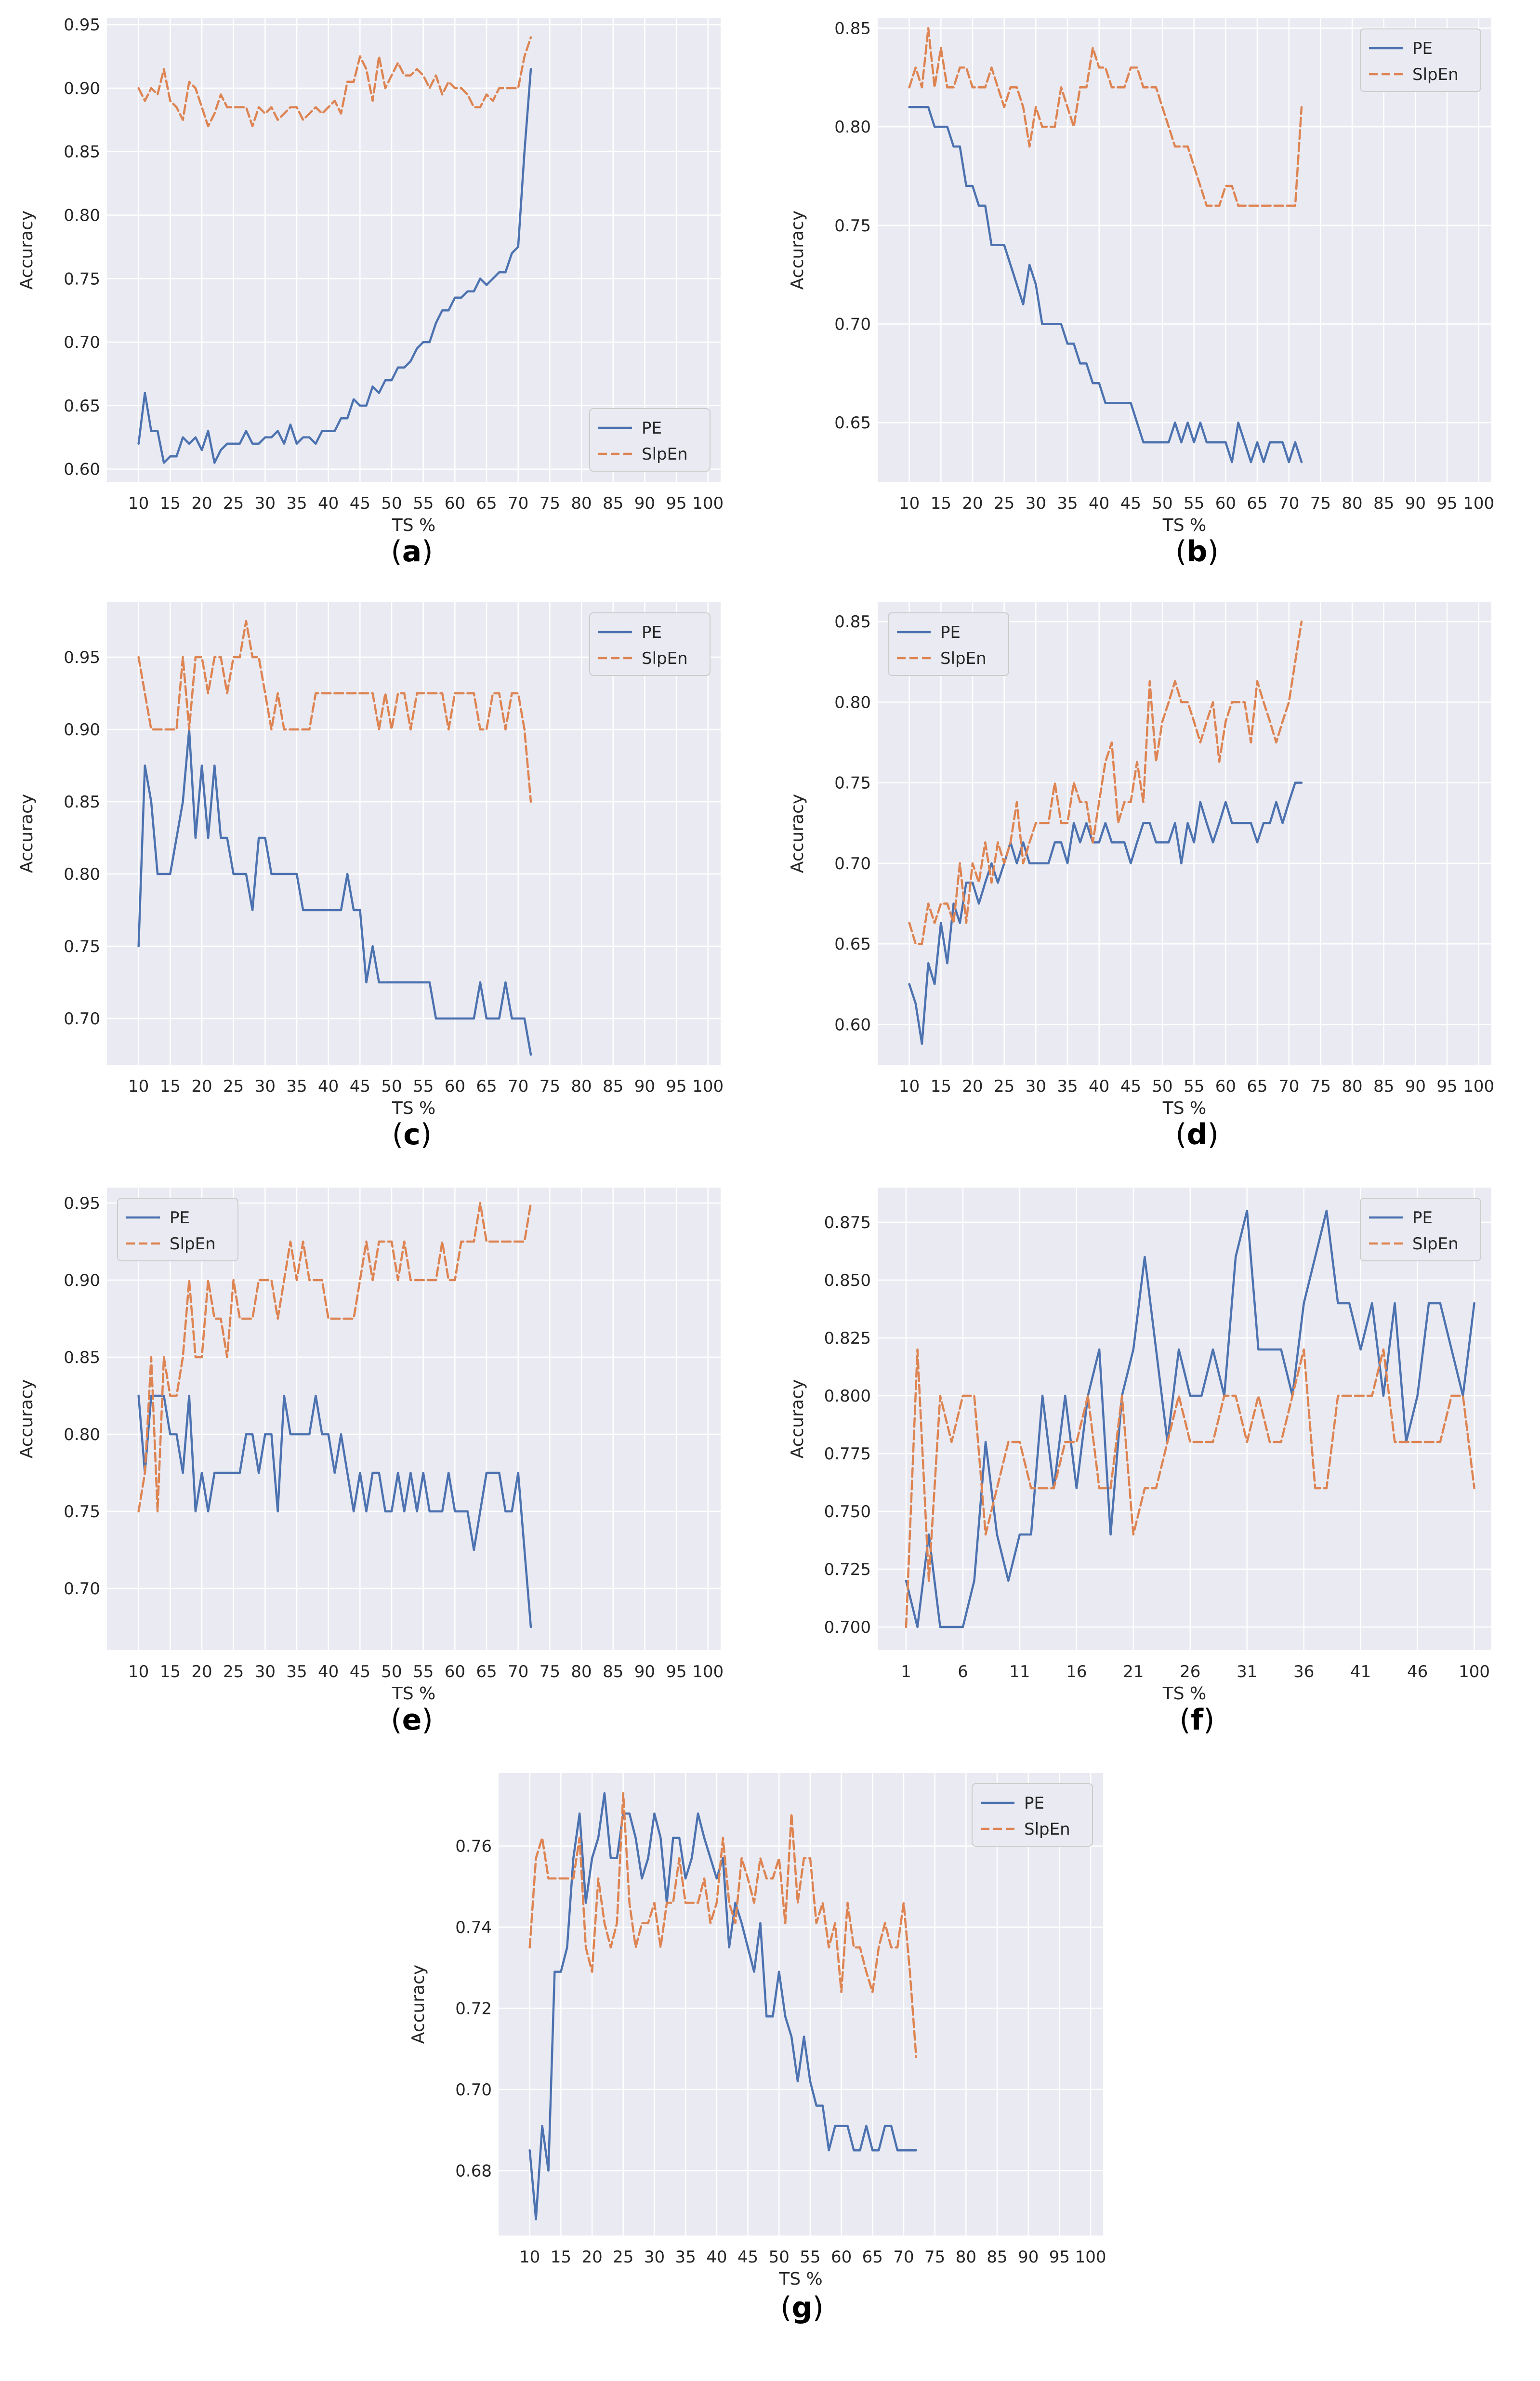  Describe the element at coordinates (82, 25) in the screenshot. I see `y-tick-label-a: 0.95` at that location.